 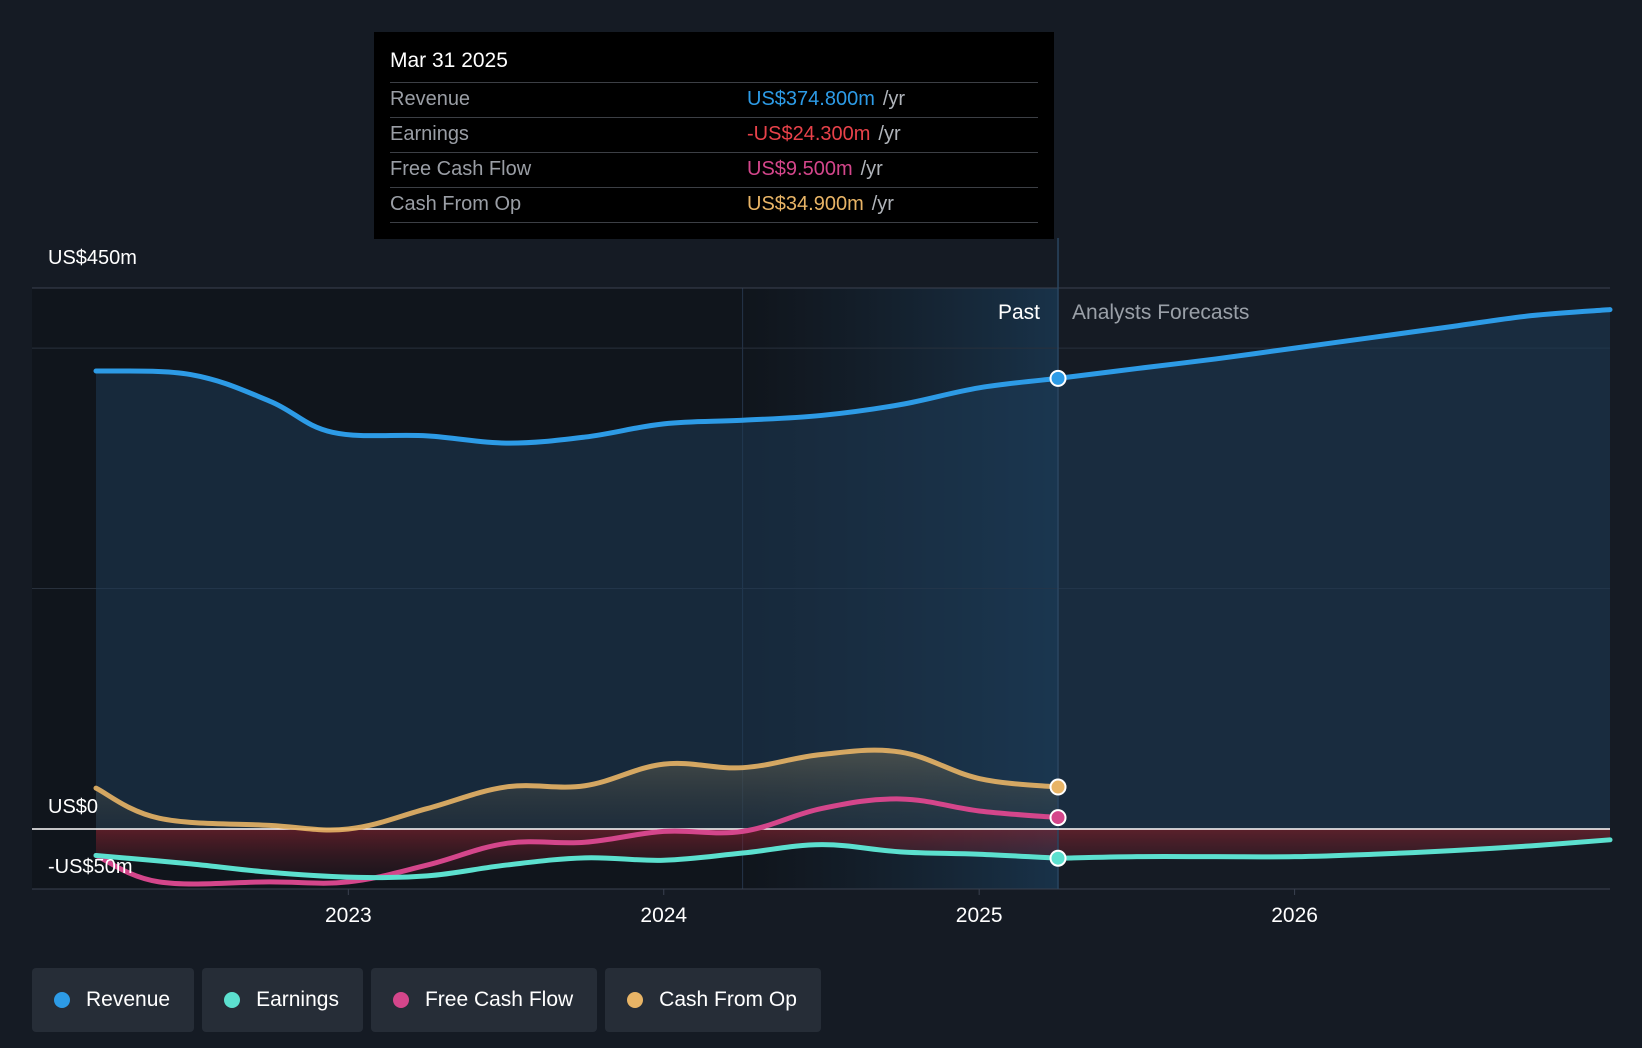 What do you see at coordinates (1058, 858) in the screenshot?
I see `earnings-point` at bounding box center [1058, 858].